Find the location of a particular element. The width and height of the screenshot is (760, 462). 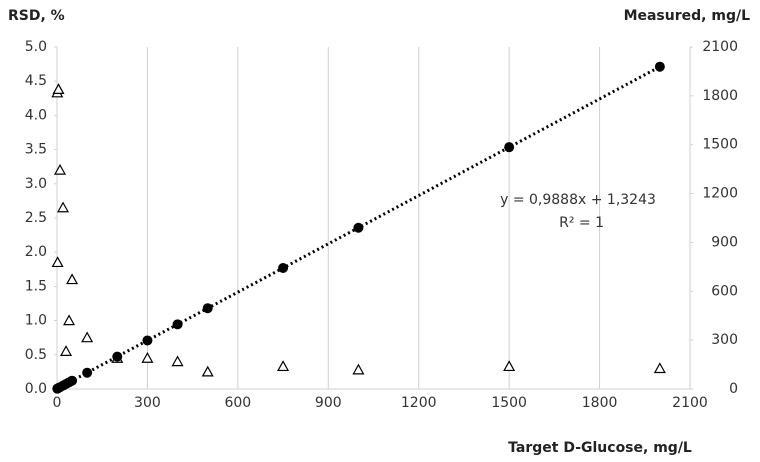

y2-tick-label: 1200 is located at coordinates (720, 194).